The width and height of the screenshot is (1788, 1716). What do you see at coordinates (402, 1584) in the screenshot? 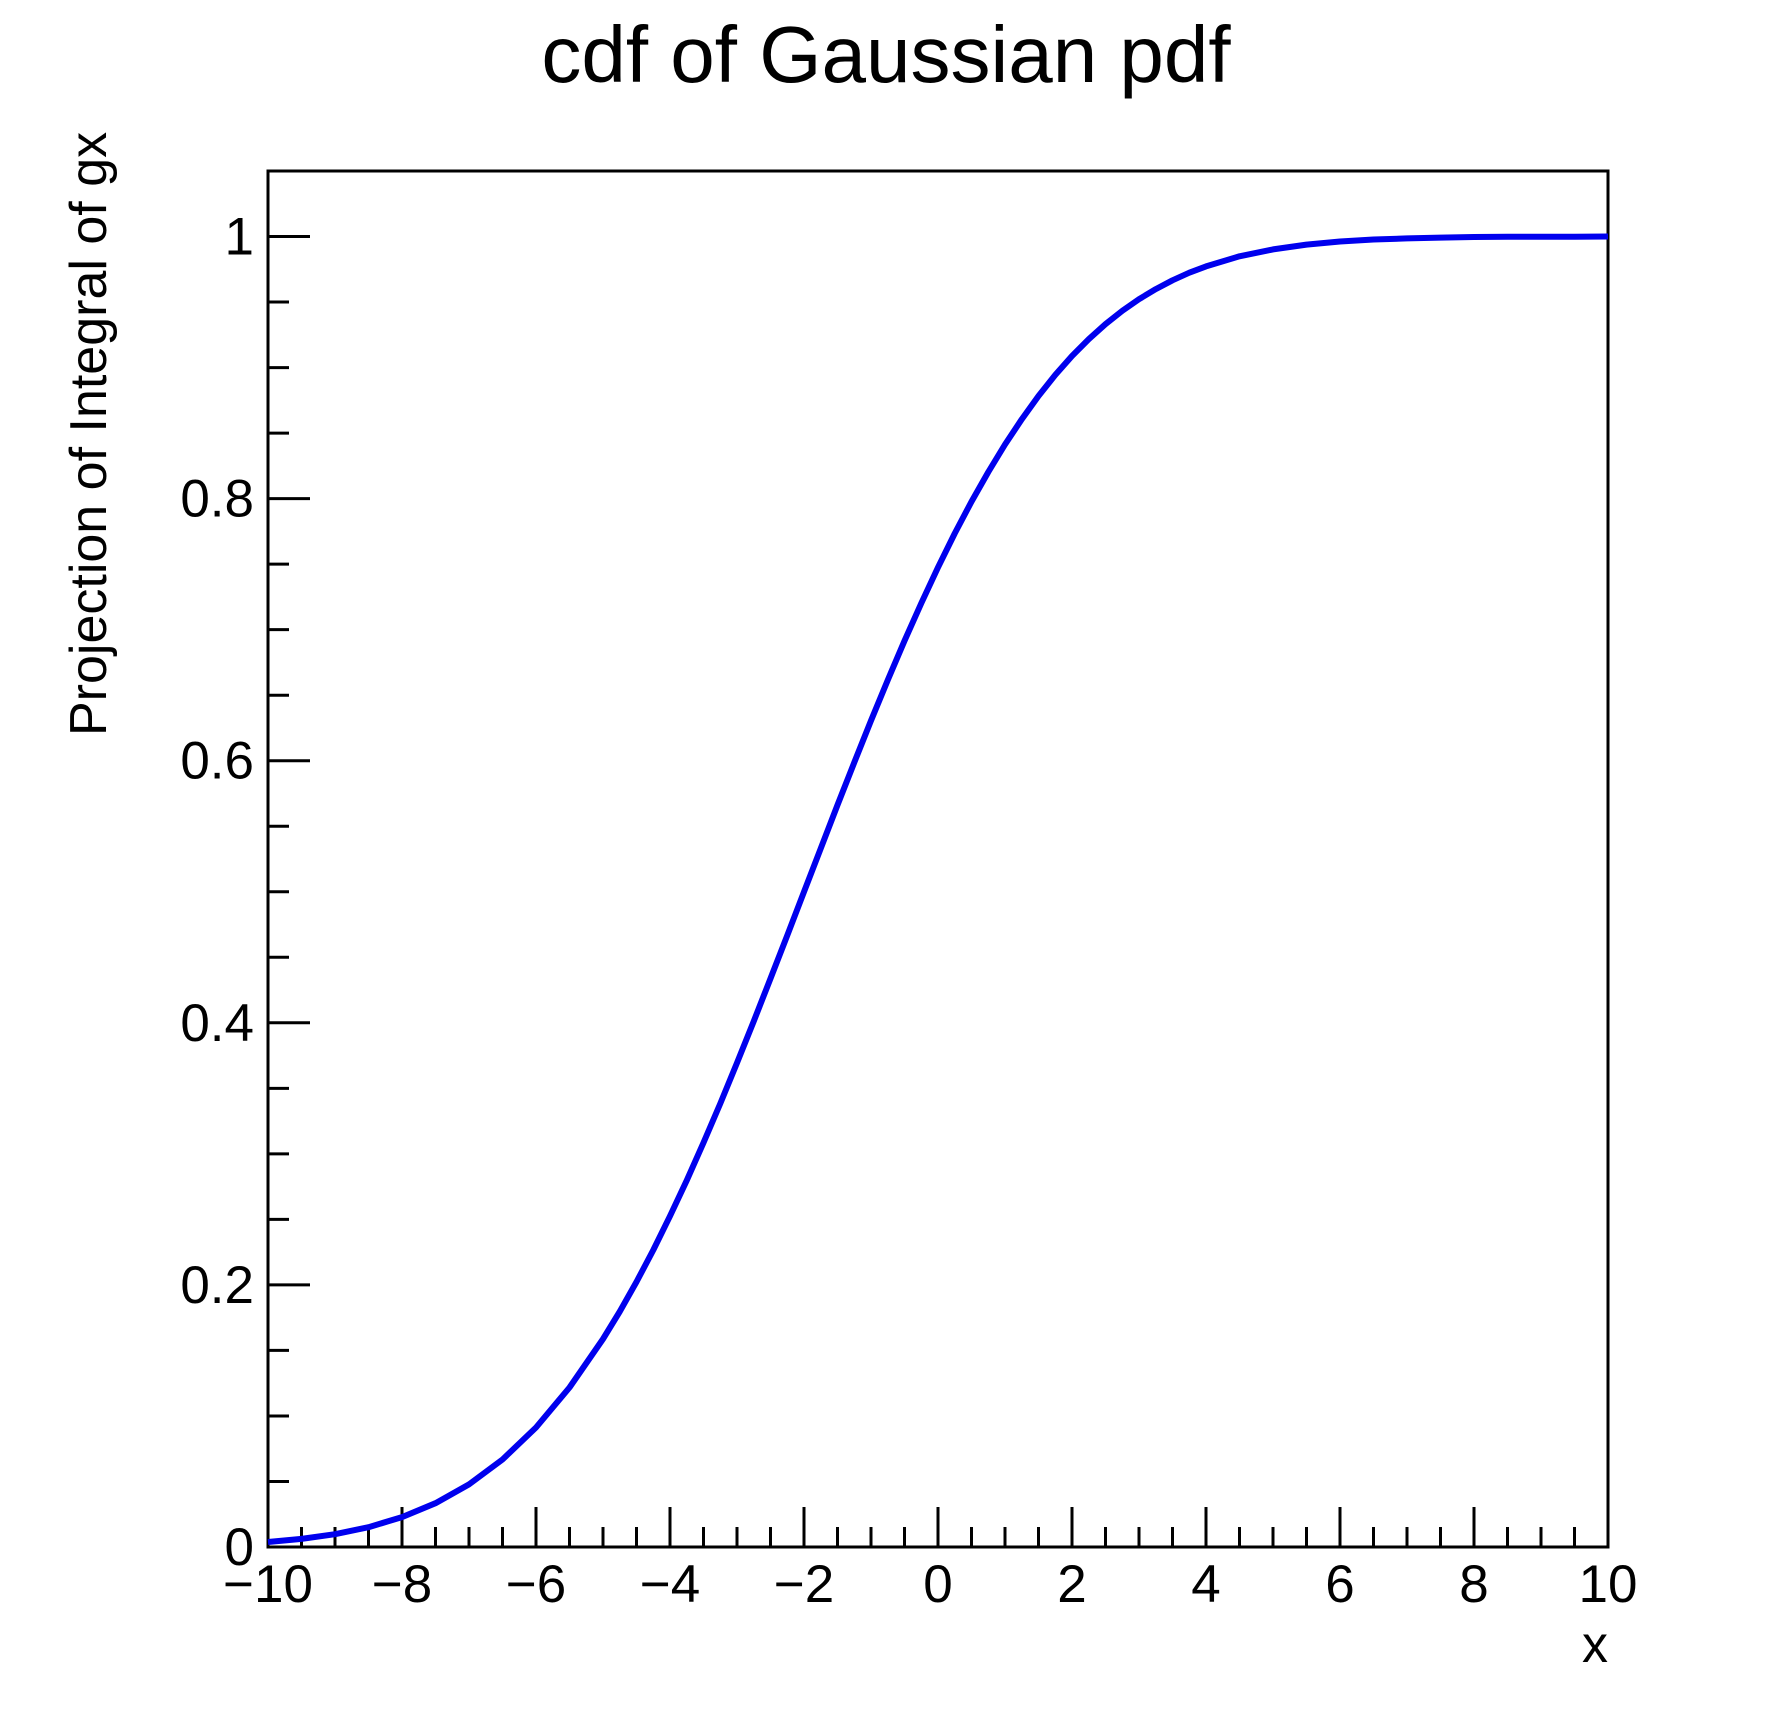
I see `x-tick-label: −8` at bounding box center [402, 1584].